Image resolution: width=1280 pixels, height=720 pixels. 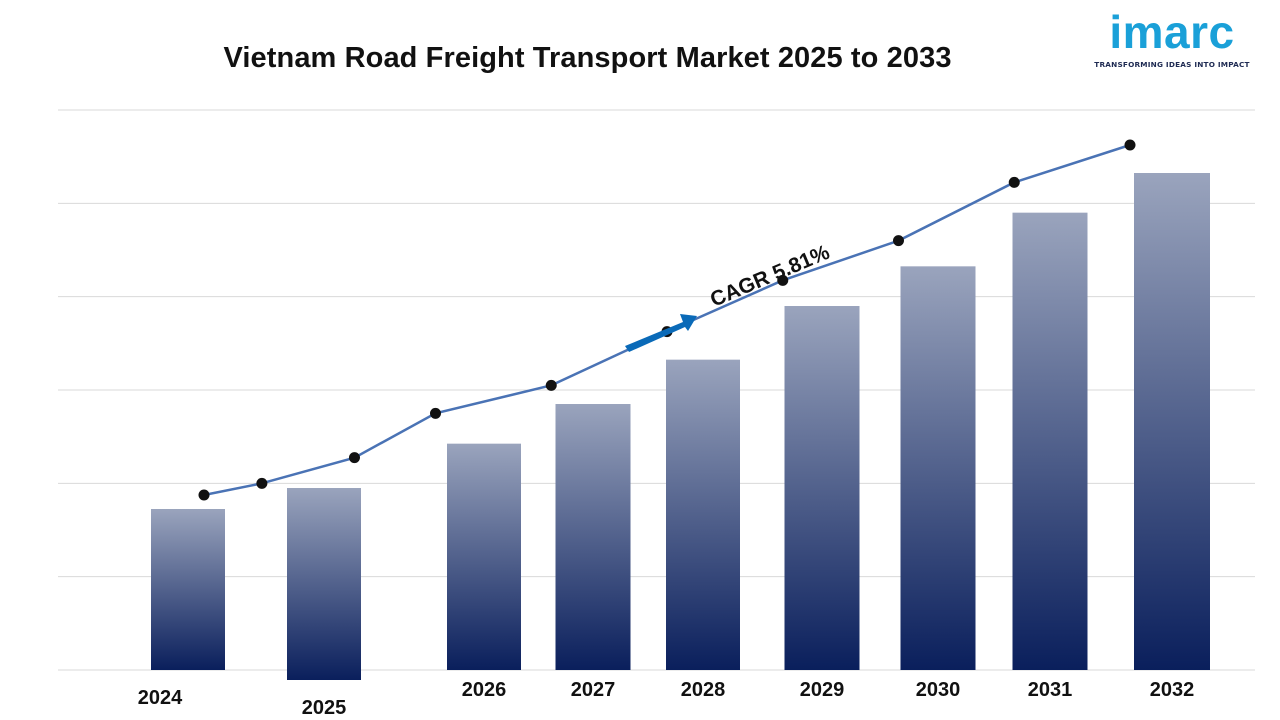 What do you see at coordinates (324, 708) in the screenshot?
I see `tick-label-2025: 2025` at bounding box center [324, 708].